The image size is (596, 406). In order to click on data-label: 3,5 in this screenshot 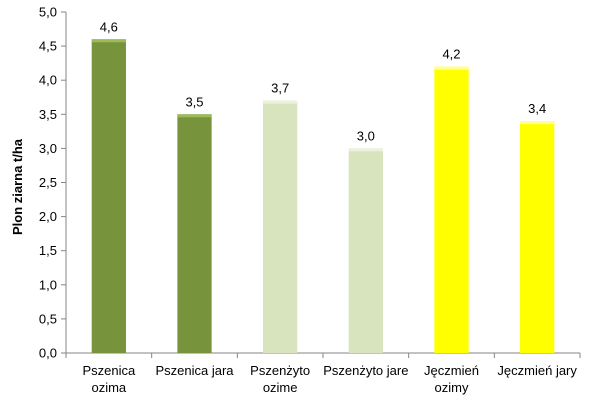, I will do `click(194, 101)`.